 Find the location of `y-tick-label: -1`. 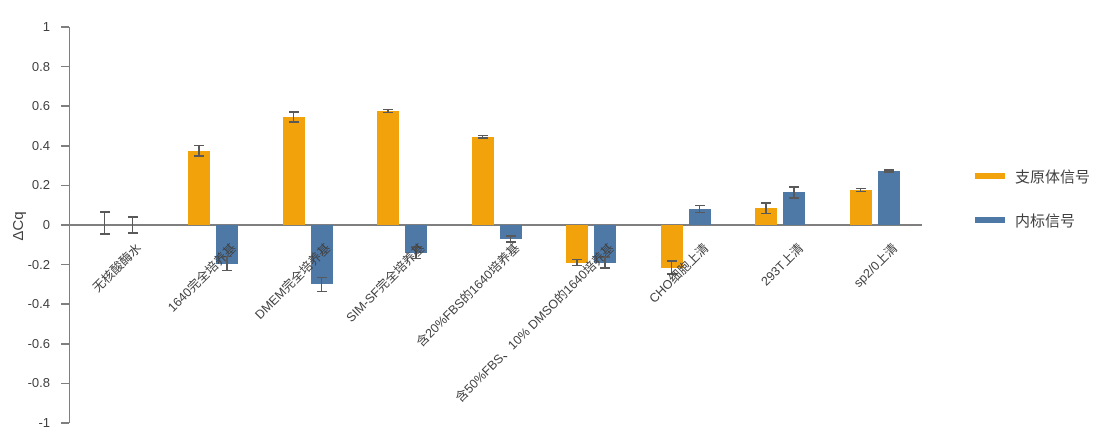

y-tick-label: -1 is located at coordinates (44, 422).